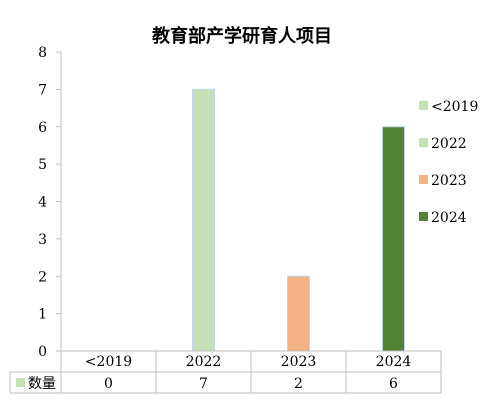  I want to click on chart-title: 教育部产学研育人项目, so click(242, 36).